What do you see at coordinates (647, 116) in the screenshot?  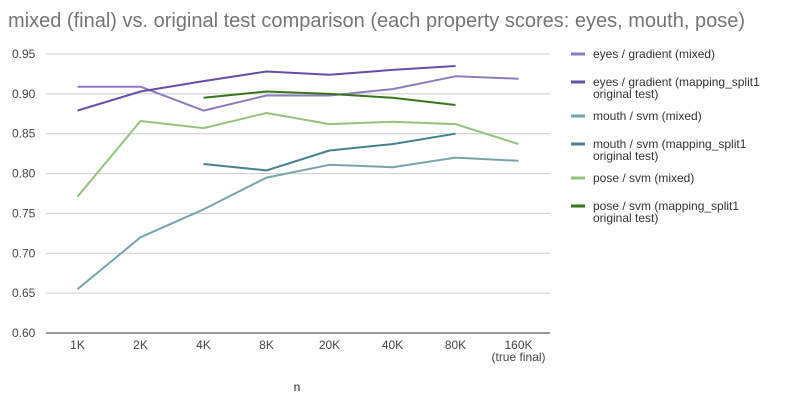 I see `legend-label: mouth / svm (mixed)` at bounding box center [647, 116].